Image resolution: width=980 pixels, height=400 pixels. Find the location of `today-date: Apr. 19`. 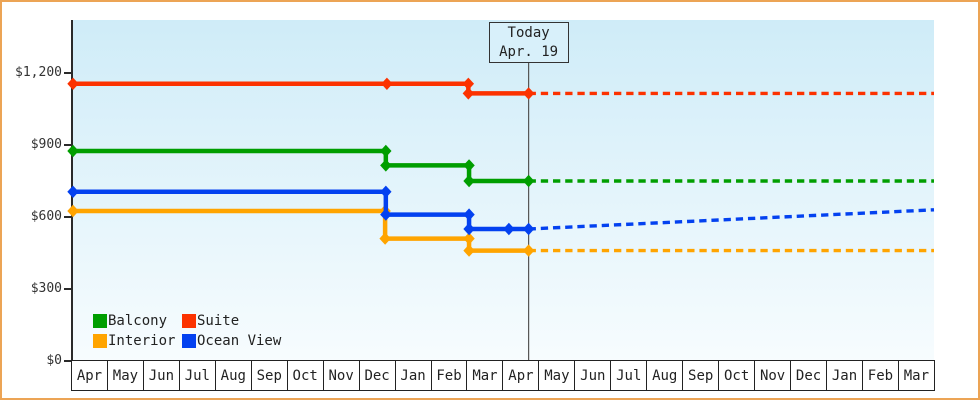

today-date: Apr. 19 is located at coordinates (529, 52).